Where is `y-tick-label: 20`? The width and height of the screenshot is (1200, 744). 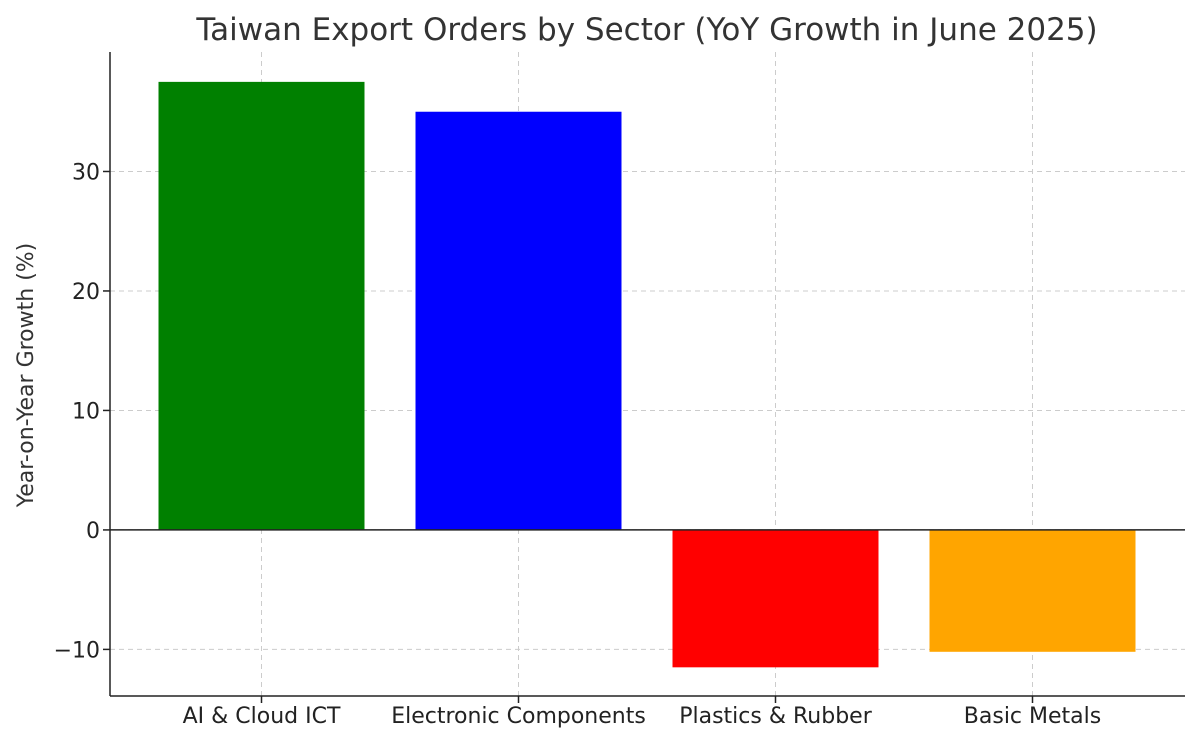
y-tick-label: 20 is located at coordinates (86, 292).